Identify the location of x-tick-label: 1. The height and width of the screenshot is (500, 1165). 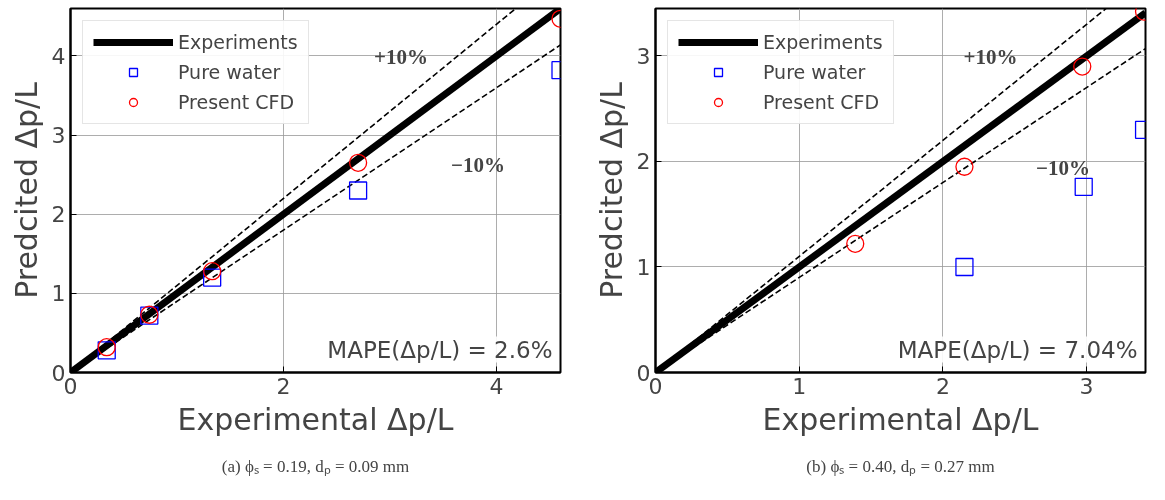
(799, 386).